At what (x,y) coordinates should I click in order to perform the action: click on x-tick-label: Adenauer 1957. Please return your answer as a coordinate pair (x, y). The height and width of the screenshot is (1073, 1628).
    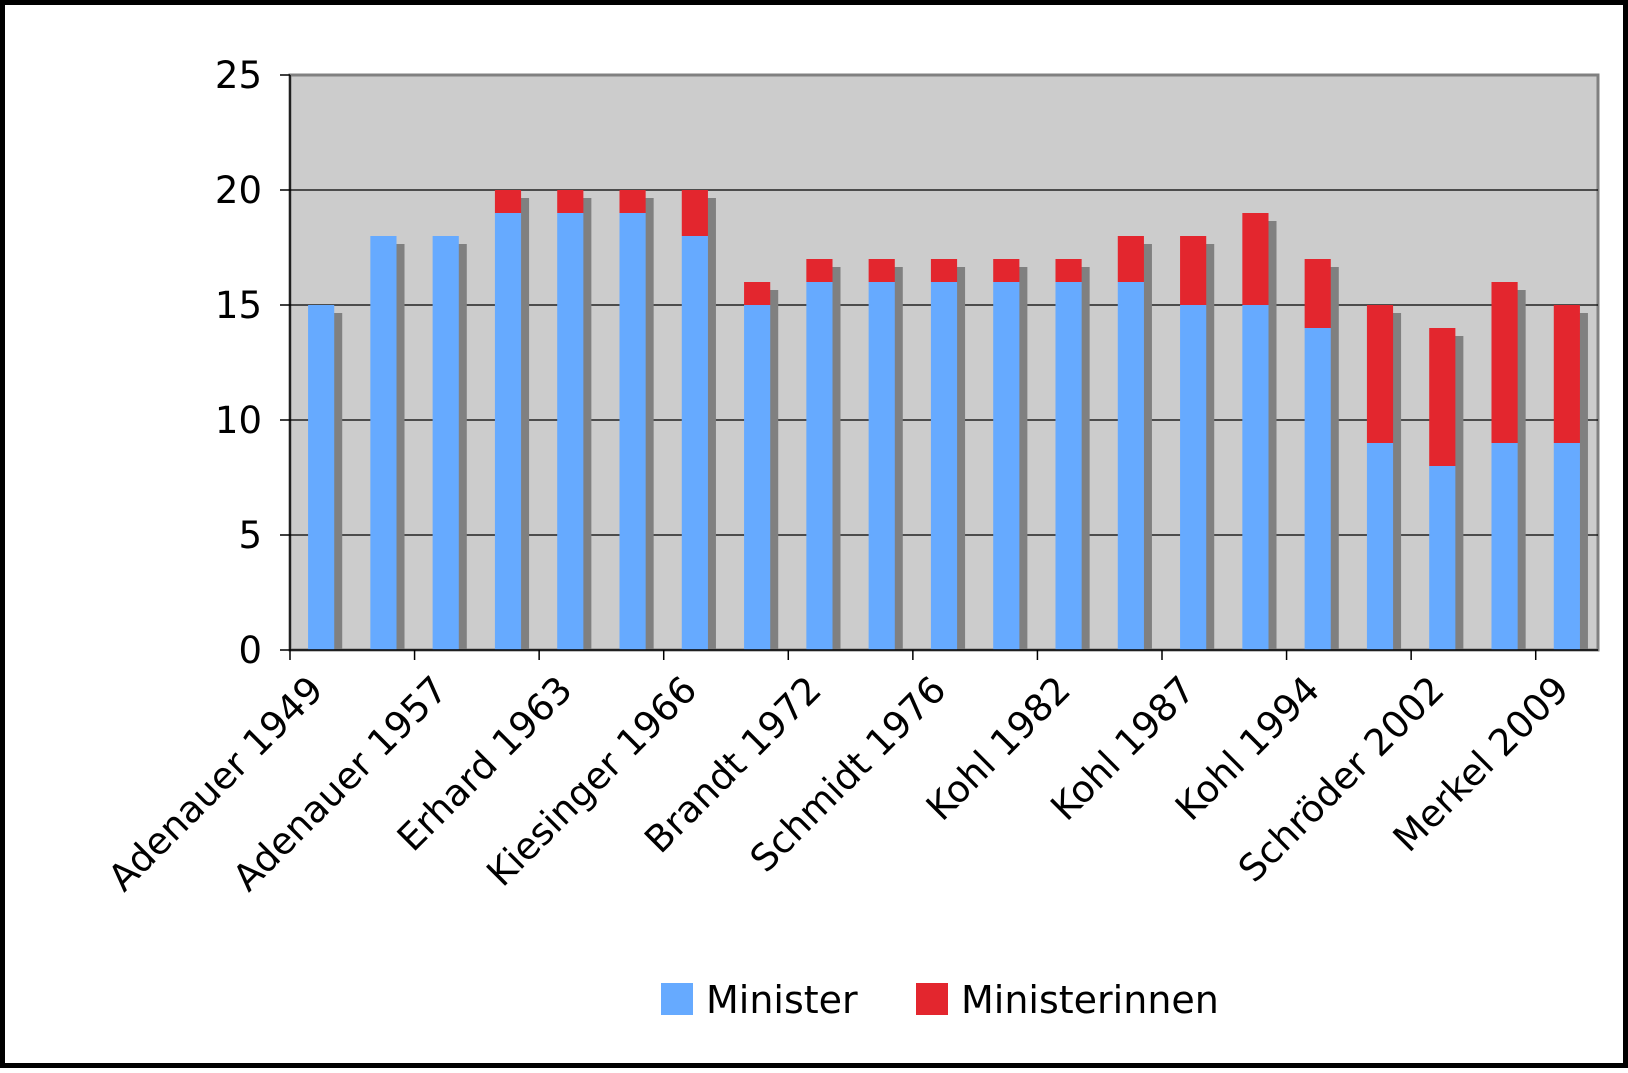
    Looking at the image, I should click on (341, 784).